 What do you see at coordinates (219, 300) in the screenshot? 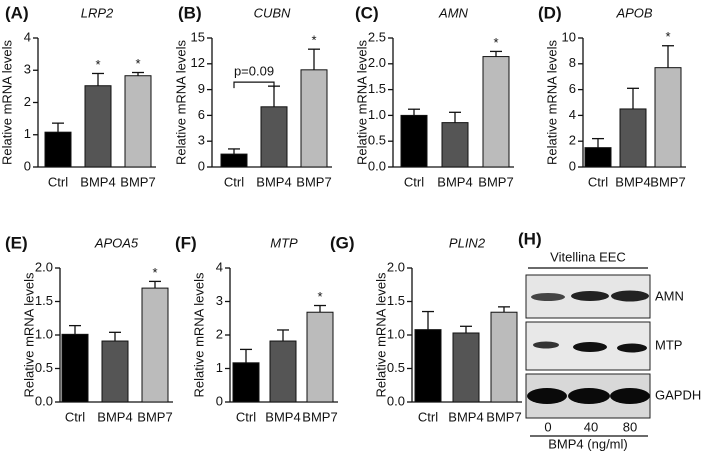
I see `y-tick-label: 3` at bounding box center [219, 300].